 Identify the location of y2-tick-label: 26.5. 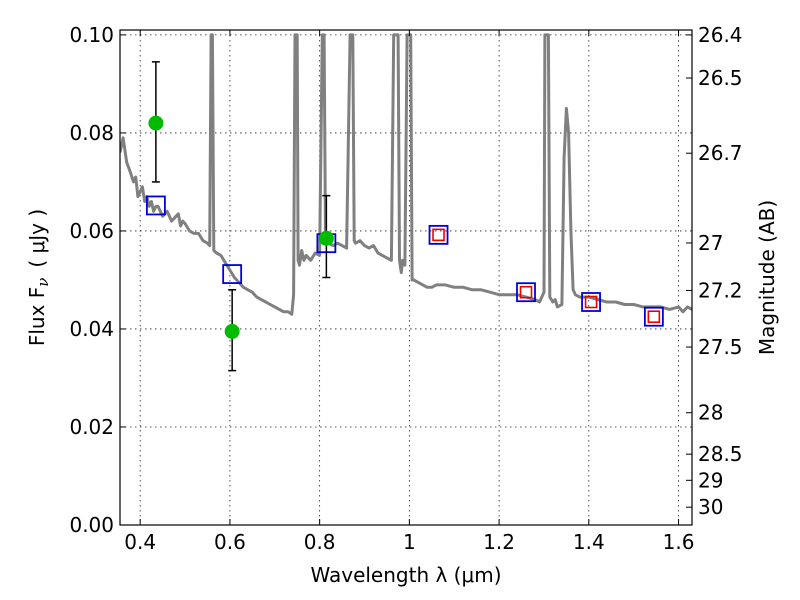
(720, 78).